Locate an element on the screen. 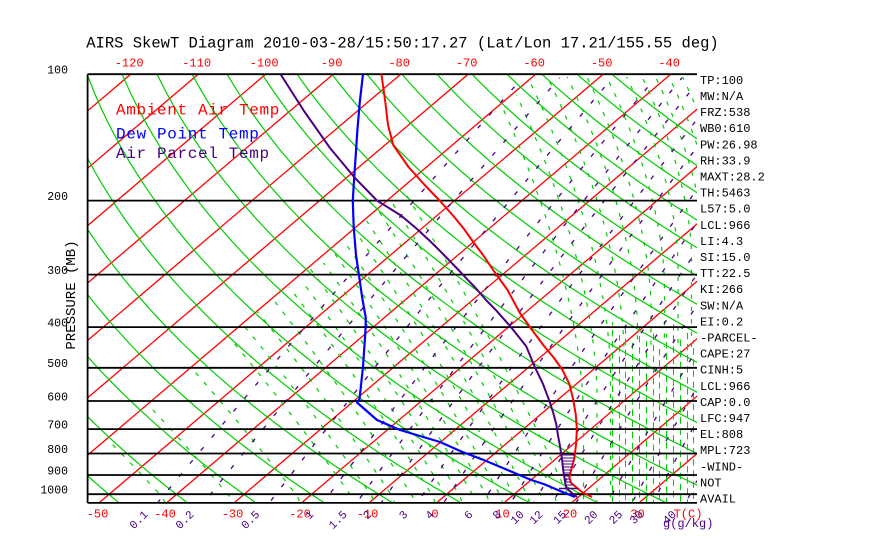 This screenshot has width=870, height=560. svg-text: -30 is located at coordinates (233, 515).